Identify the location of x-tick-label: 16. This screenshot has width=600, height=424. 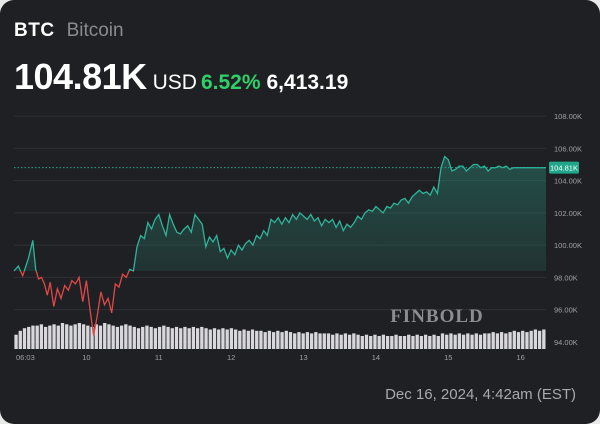
(520, 357).